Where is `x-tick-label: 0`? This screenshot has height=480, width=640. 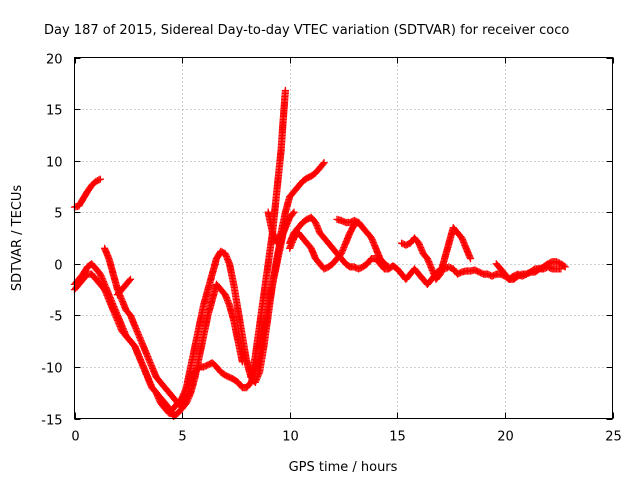 x-tick-label: 0 is located at coordinates (75, 437).